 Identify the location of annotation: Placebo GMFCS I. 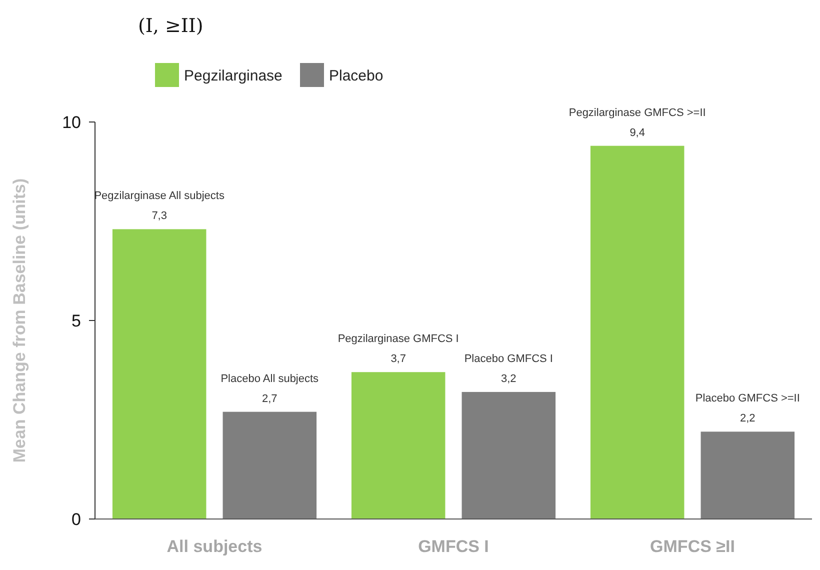
(508, 358).